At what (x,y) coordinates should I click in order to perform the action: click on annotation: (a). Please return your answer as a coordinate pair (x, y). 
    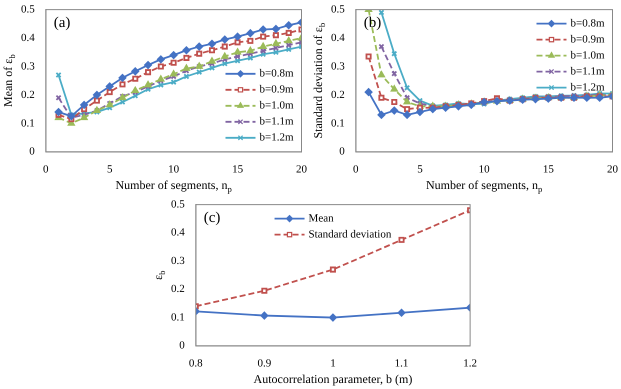
    Looking at the image, I should click on (62, 23).